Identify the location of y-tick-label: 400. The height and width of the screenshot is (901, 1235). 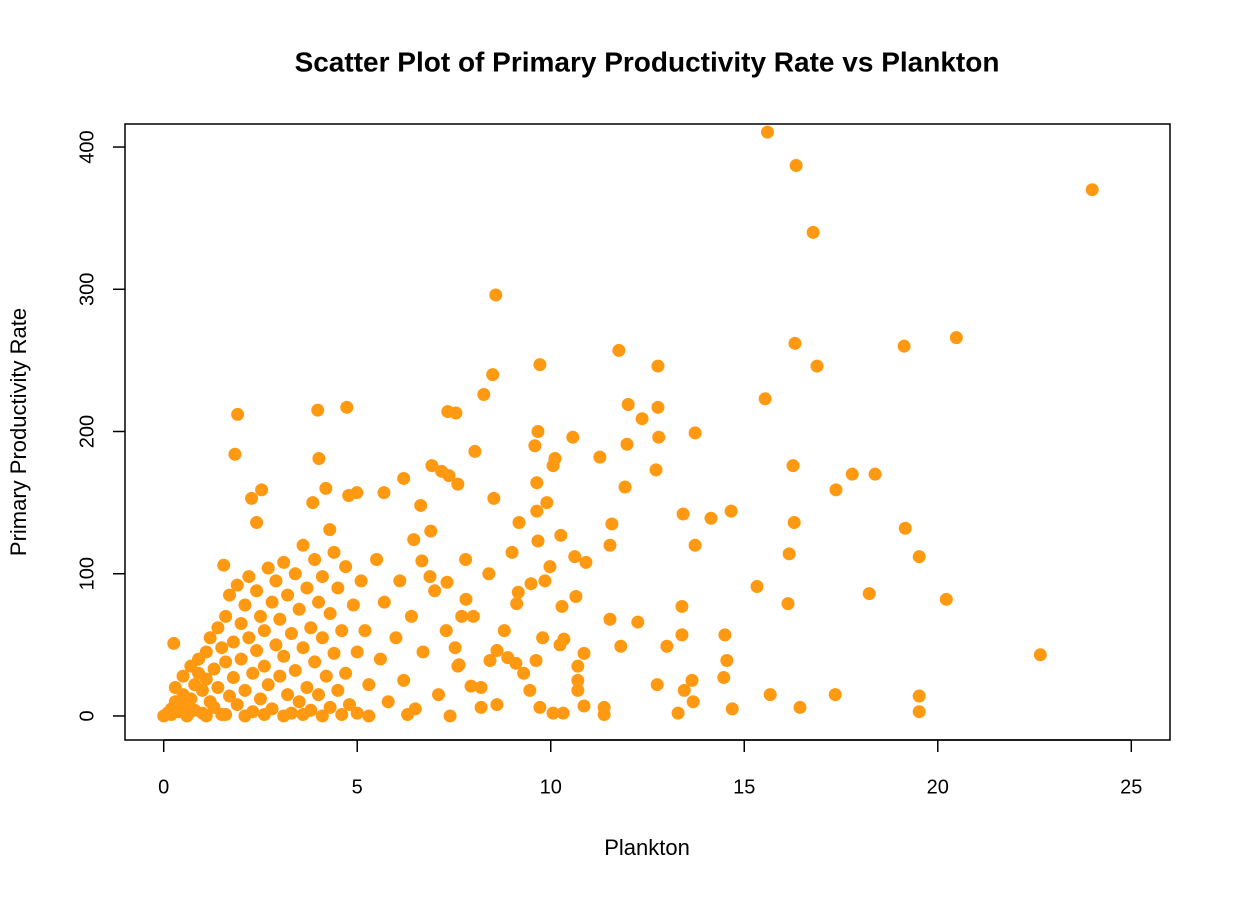
(87, 146).